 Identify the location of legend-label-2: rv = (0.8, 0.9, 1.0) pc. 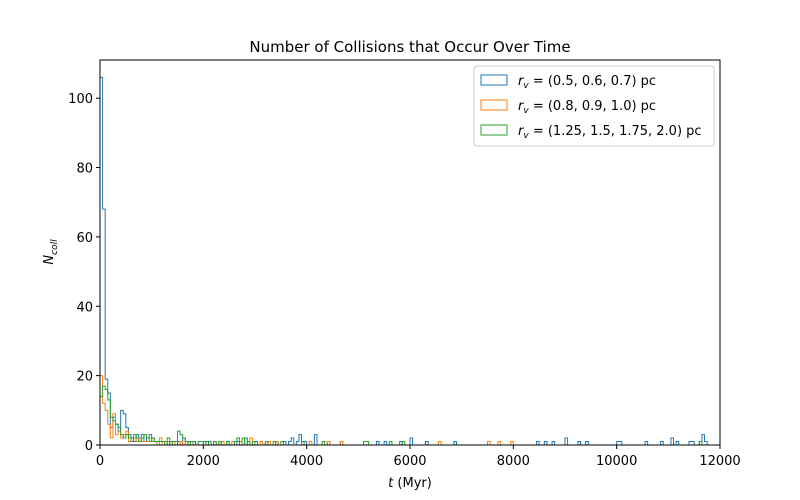
(587, 107).